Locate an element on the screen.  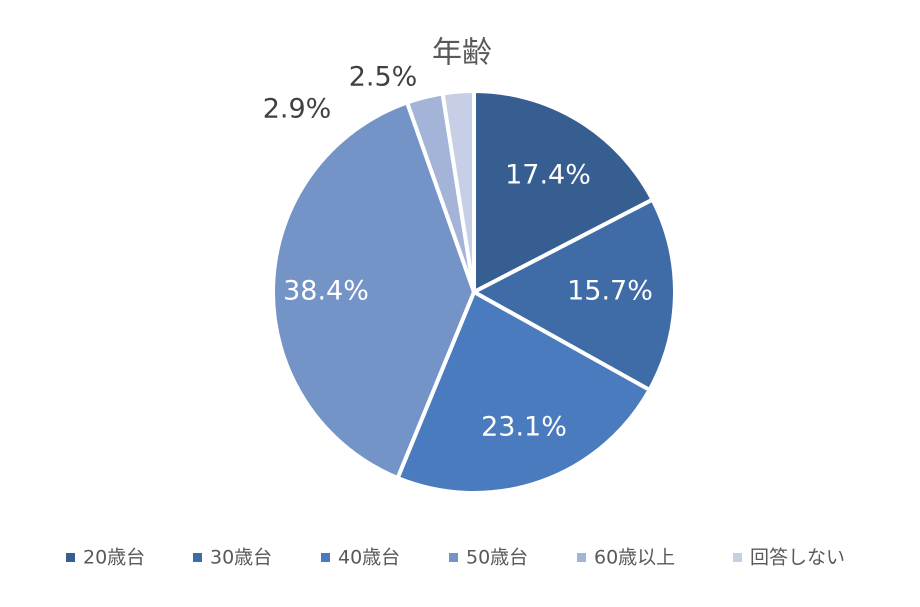
data-label: 17.4% is located at coordinates (548, 175).